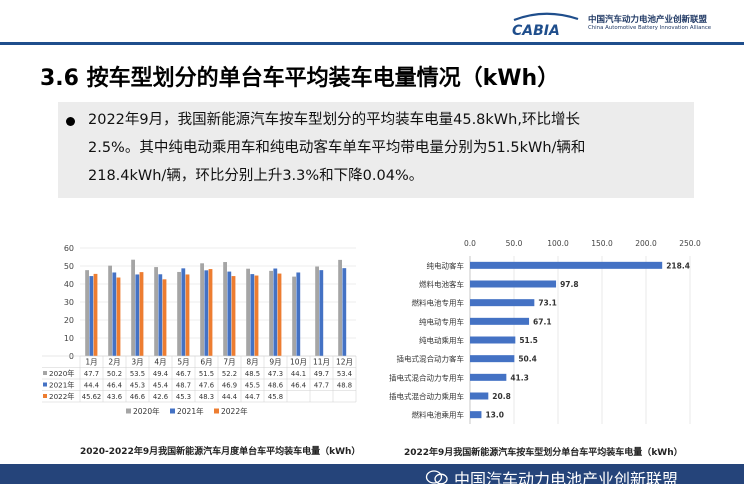  I want to click on bar-2021年-11月, so click(321, 313).